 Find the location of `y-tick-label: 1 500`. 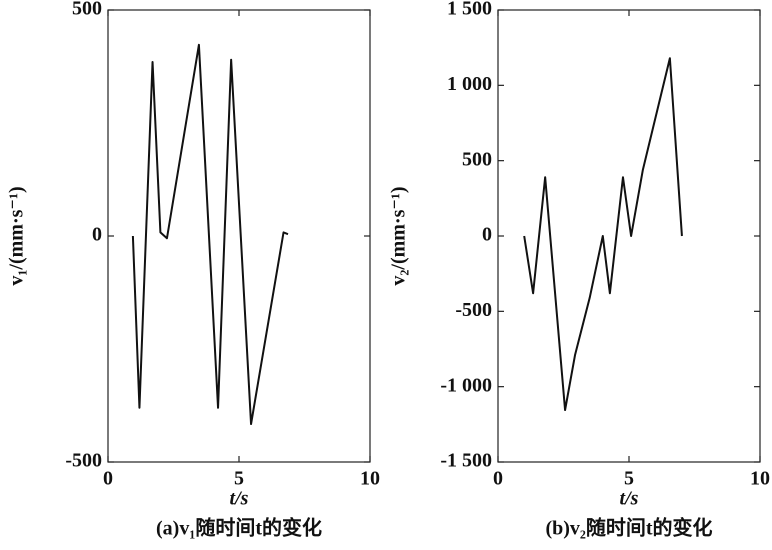

y-tick-label: 1 500 is located at coordinates (469, 10).